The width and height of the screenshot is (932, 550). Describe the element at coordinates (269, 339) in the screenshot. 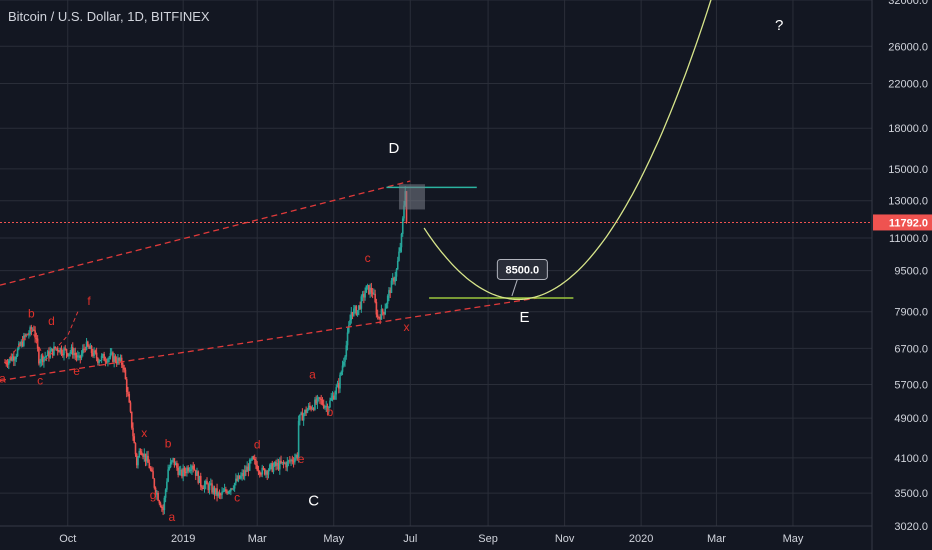

I see `lower-trendline` at that location.